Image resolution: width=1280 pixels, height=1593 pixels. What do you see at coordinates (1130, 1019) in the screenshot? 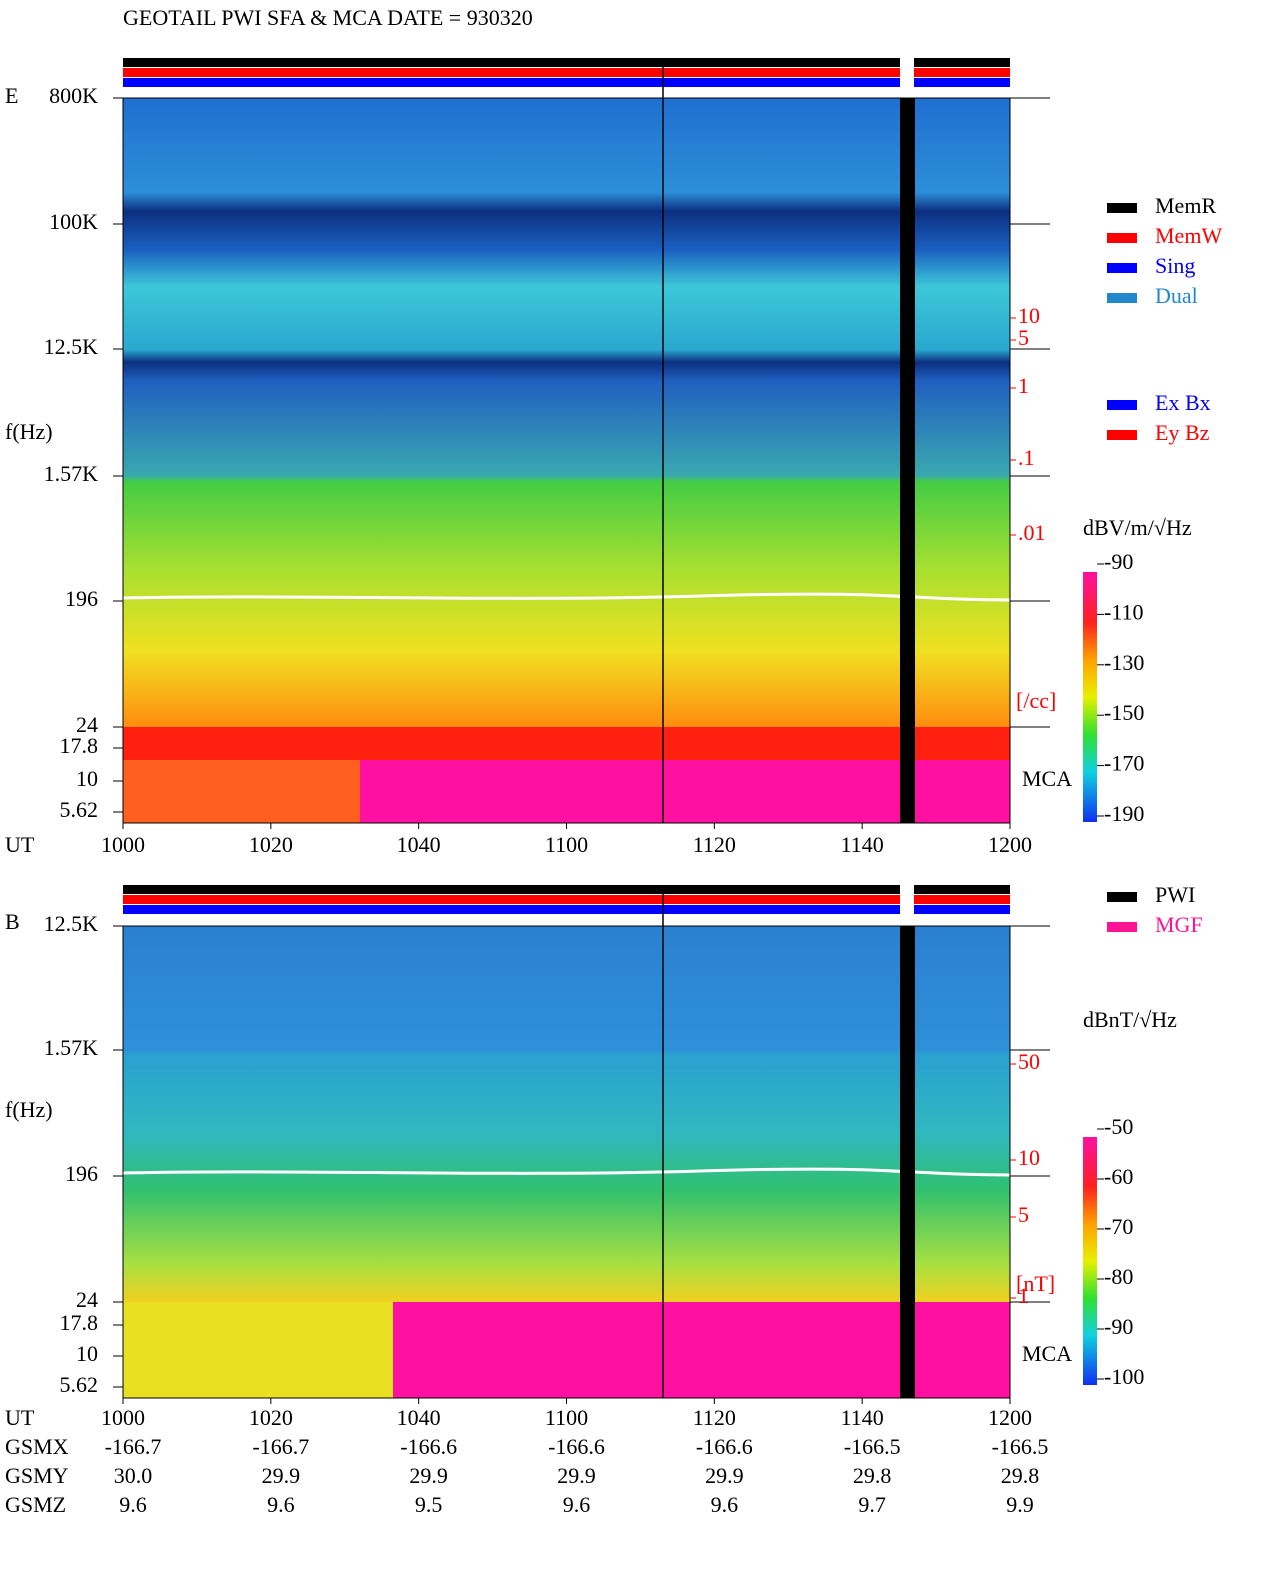
I see `colorbar-unit: dBnT/√Hz` at bounding box center [1130, 1019].